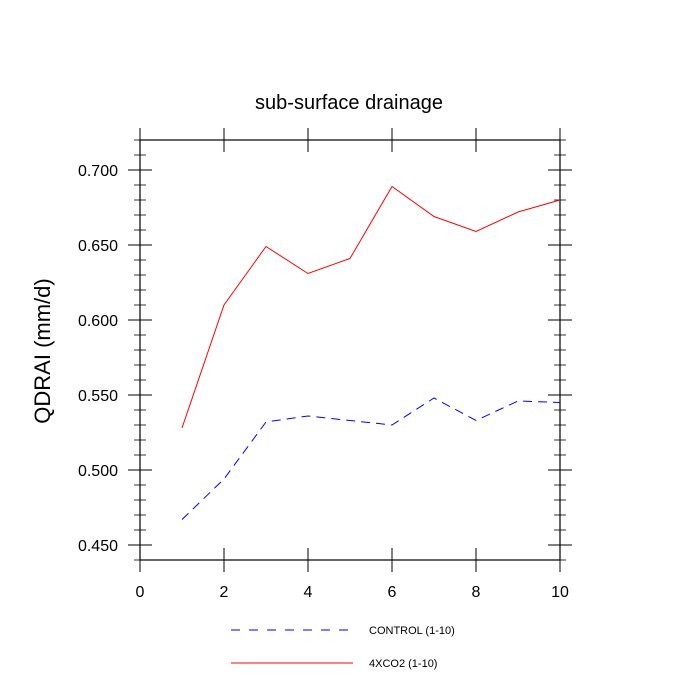  What do you see at coordinates (98, 359) in the screenshot?
I see `y-tick-labels: 0.450 0.500 0.550 0.600 0.650 0.700` at bounding box center [98, 359].